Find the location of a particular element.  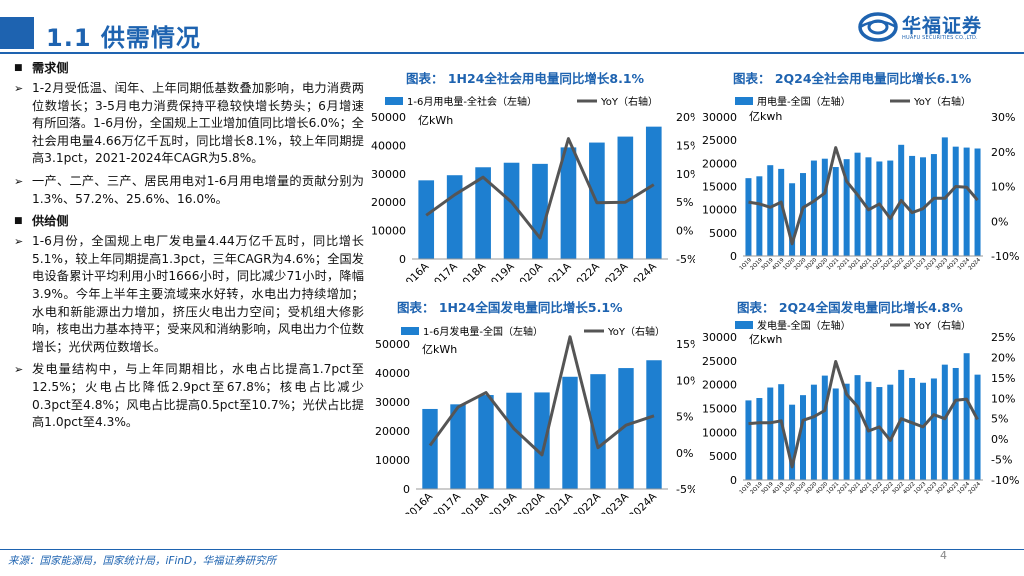

right-tick-label: 25% is located at coordinates (1003, 337).